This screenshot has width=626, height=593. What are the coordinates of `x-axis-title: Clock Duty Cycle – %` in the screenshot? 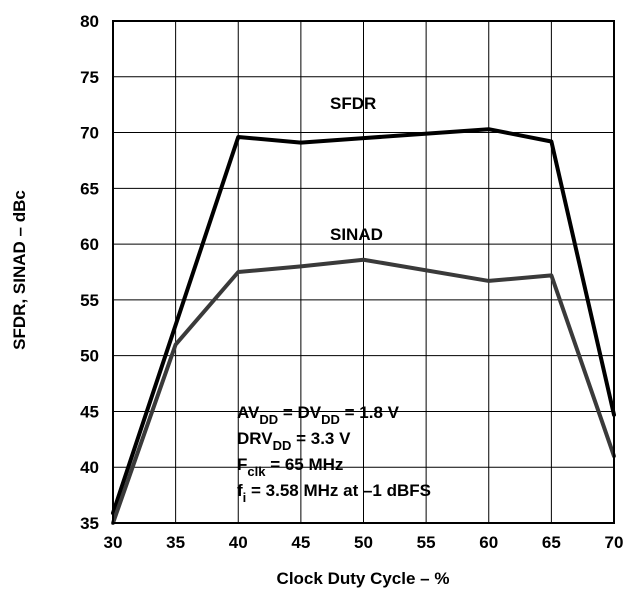 It's located at (363, 578).